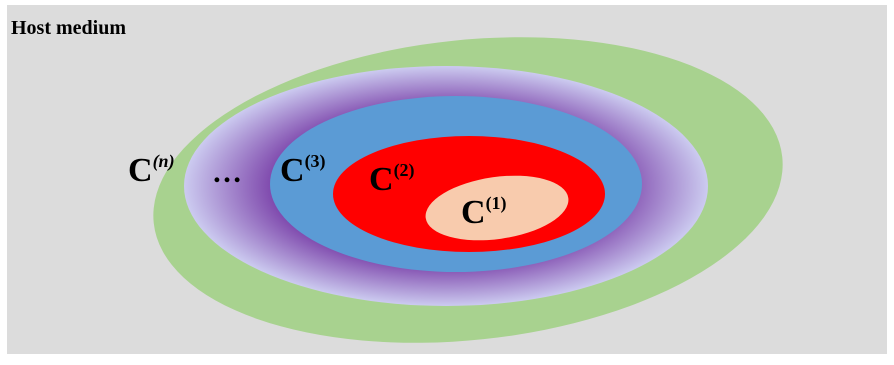 This screenshot has height=365, width=894. Describe the element at coordinates (381, 179) in the screenshot. I see `layer-2-label-base: C` at that location.